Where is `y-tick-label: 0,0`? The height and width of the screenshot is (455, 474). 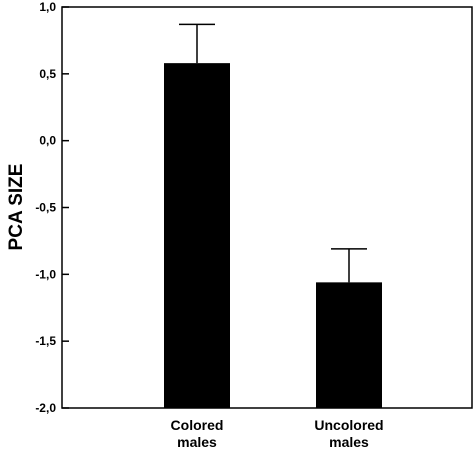
y-tick-label: 0,0 is located at coordinates (47, 141).